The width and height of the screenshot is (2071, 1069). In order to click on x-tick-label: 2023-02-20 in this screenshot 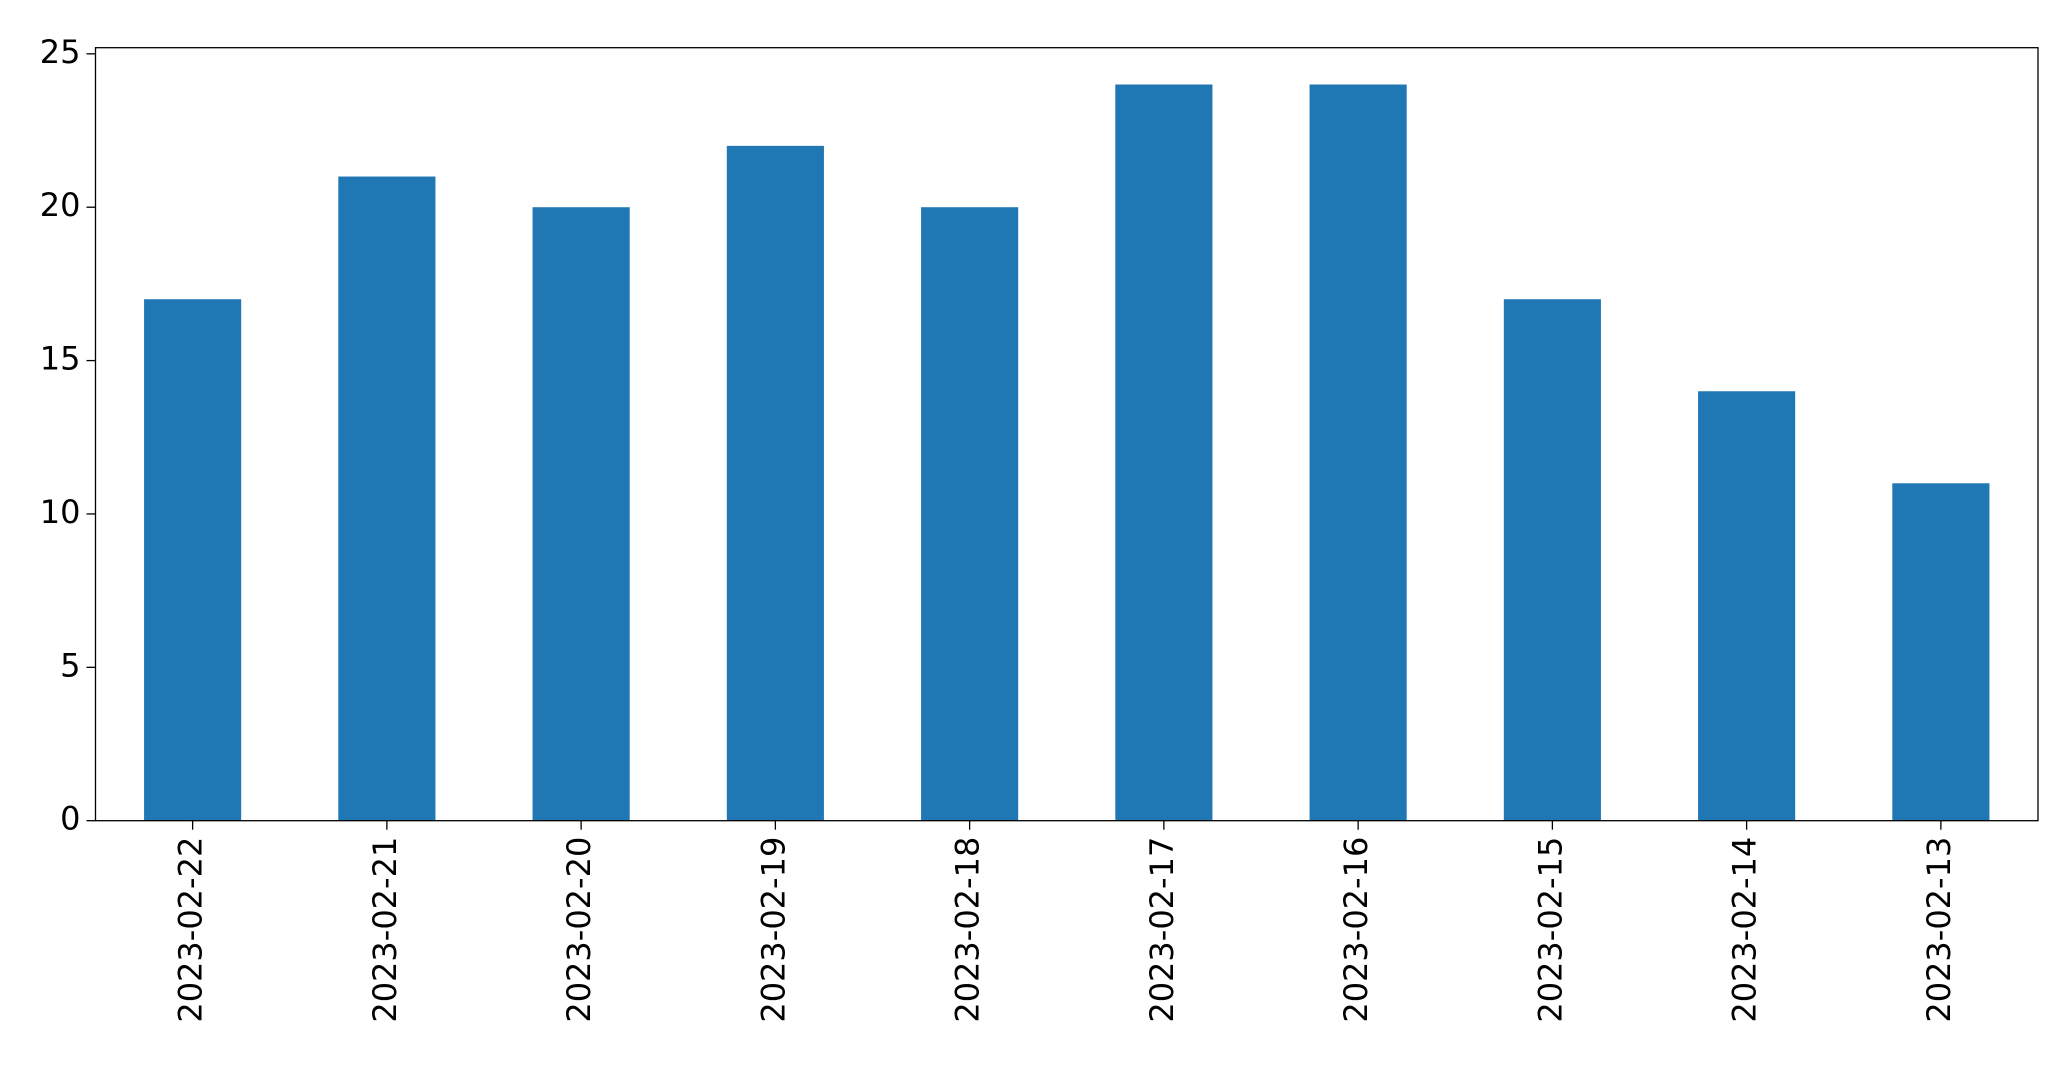, I will do `click(579, 930)`.